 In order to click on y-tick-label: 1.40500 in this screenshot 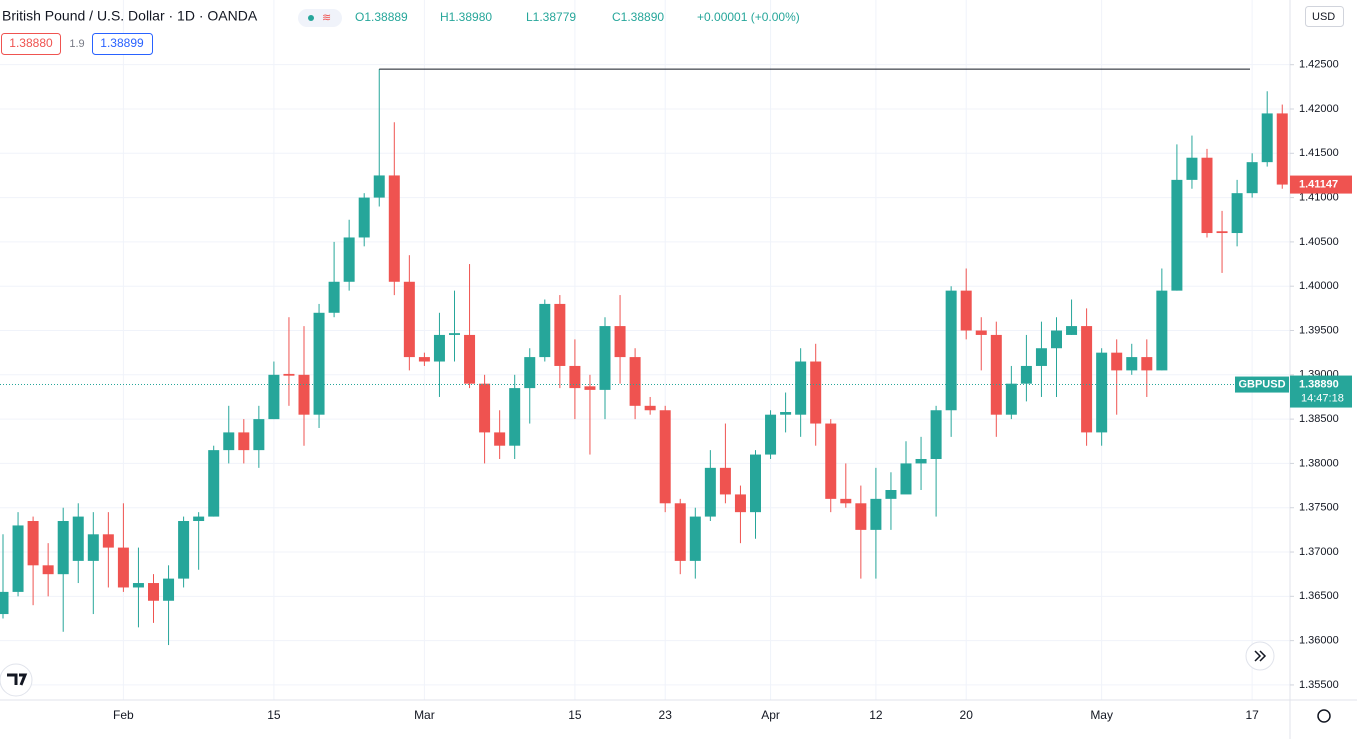, I will do `click(1319, 242)`.